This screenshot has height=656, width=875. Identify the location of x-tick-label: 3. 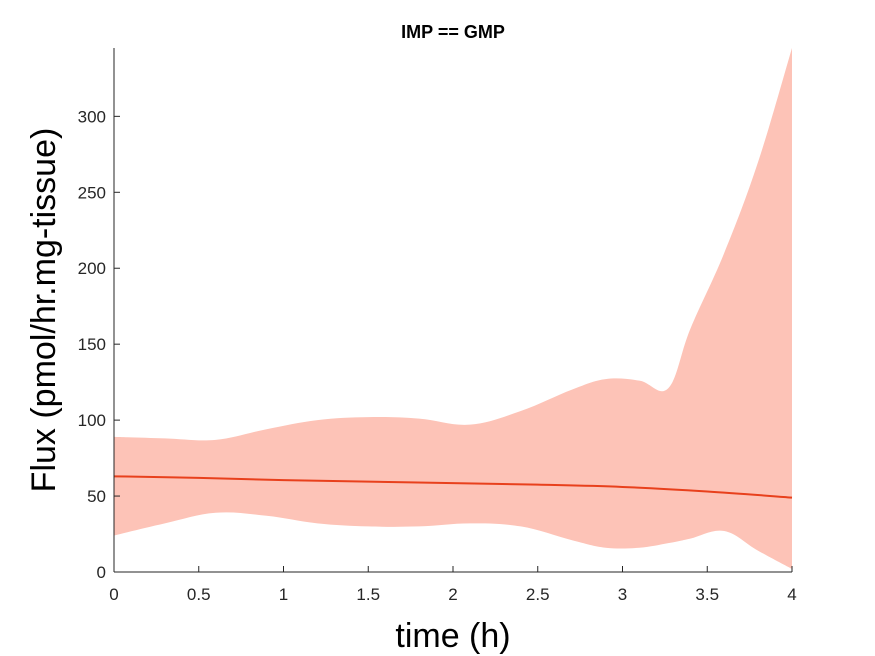
(622, 594).